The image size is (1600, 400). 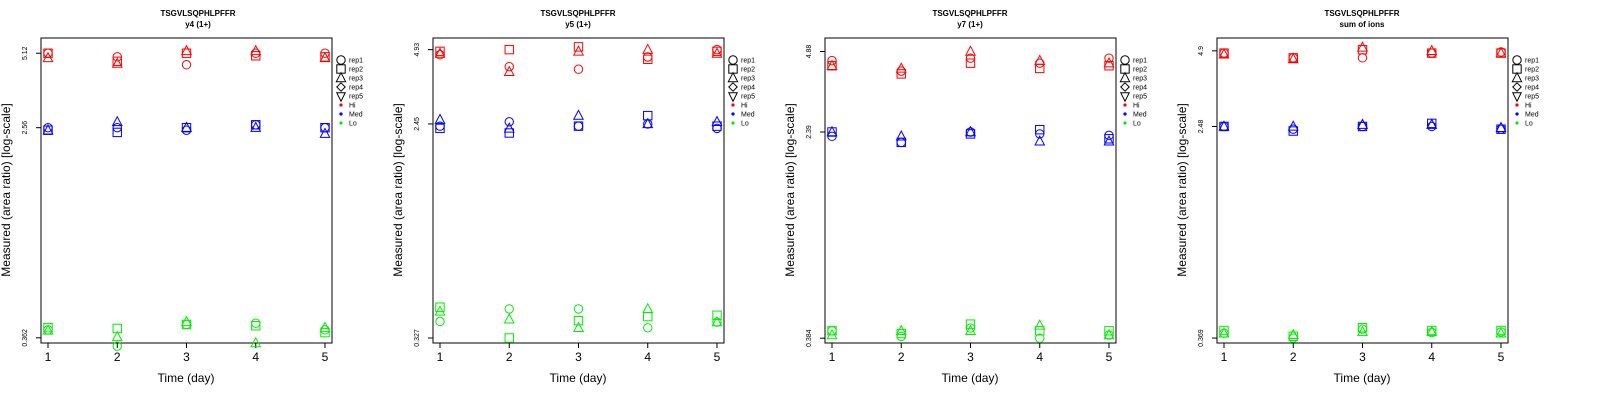 I want to click on legend-label: Lo, so click(x=353, y=124).